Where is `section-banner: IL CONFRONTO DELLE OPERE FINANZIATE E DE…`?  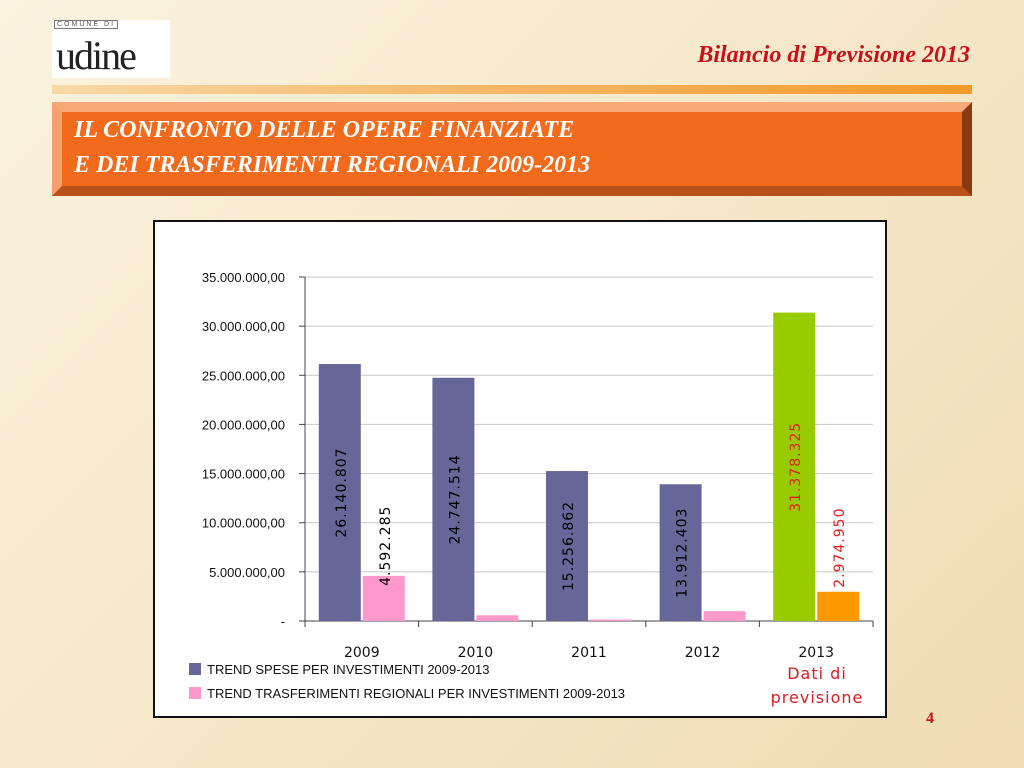 section-banner: IL CONFRONTO DELLE OPERE FINANZIATE E DE… is located at coordinates (512, 149).